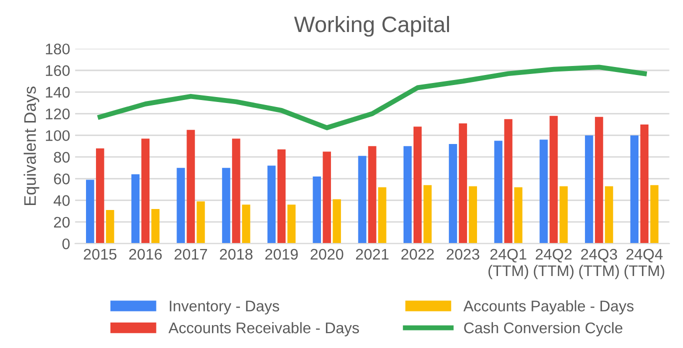 This screenshot has height=348, width=683. What do you see at coordinates (543, 329) in the screenshot?
I see `legend-label: Cash Conversion Cycle` at bounding box center [543, 329].